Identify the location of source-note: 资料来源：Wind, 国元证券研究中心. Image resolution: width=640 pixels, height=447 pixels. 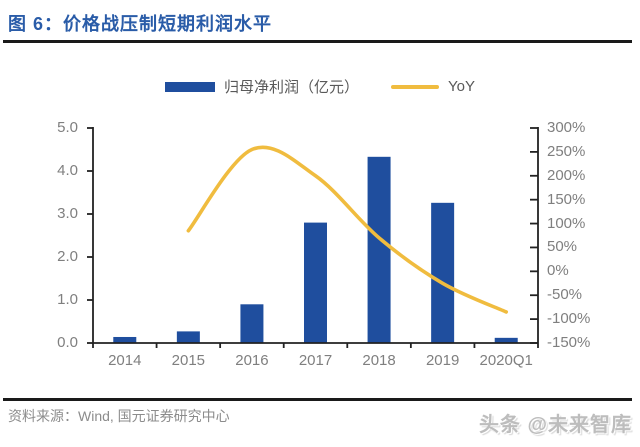
(119, 416).